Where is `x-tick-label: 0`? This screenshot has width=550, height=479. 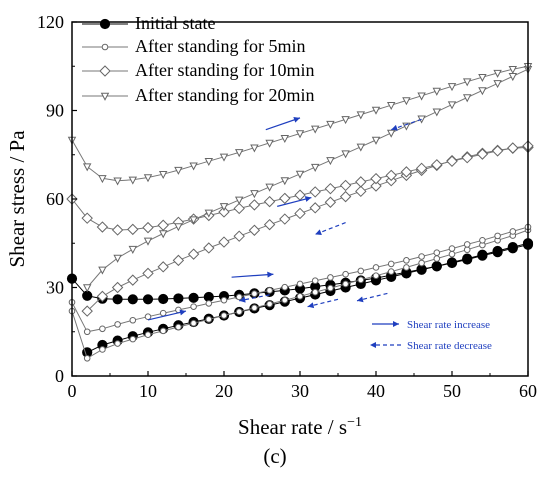 x-tick-label: 0 is located at coordinates (72, 391).